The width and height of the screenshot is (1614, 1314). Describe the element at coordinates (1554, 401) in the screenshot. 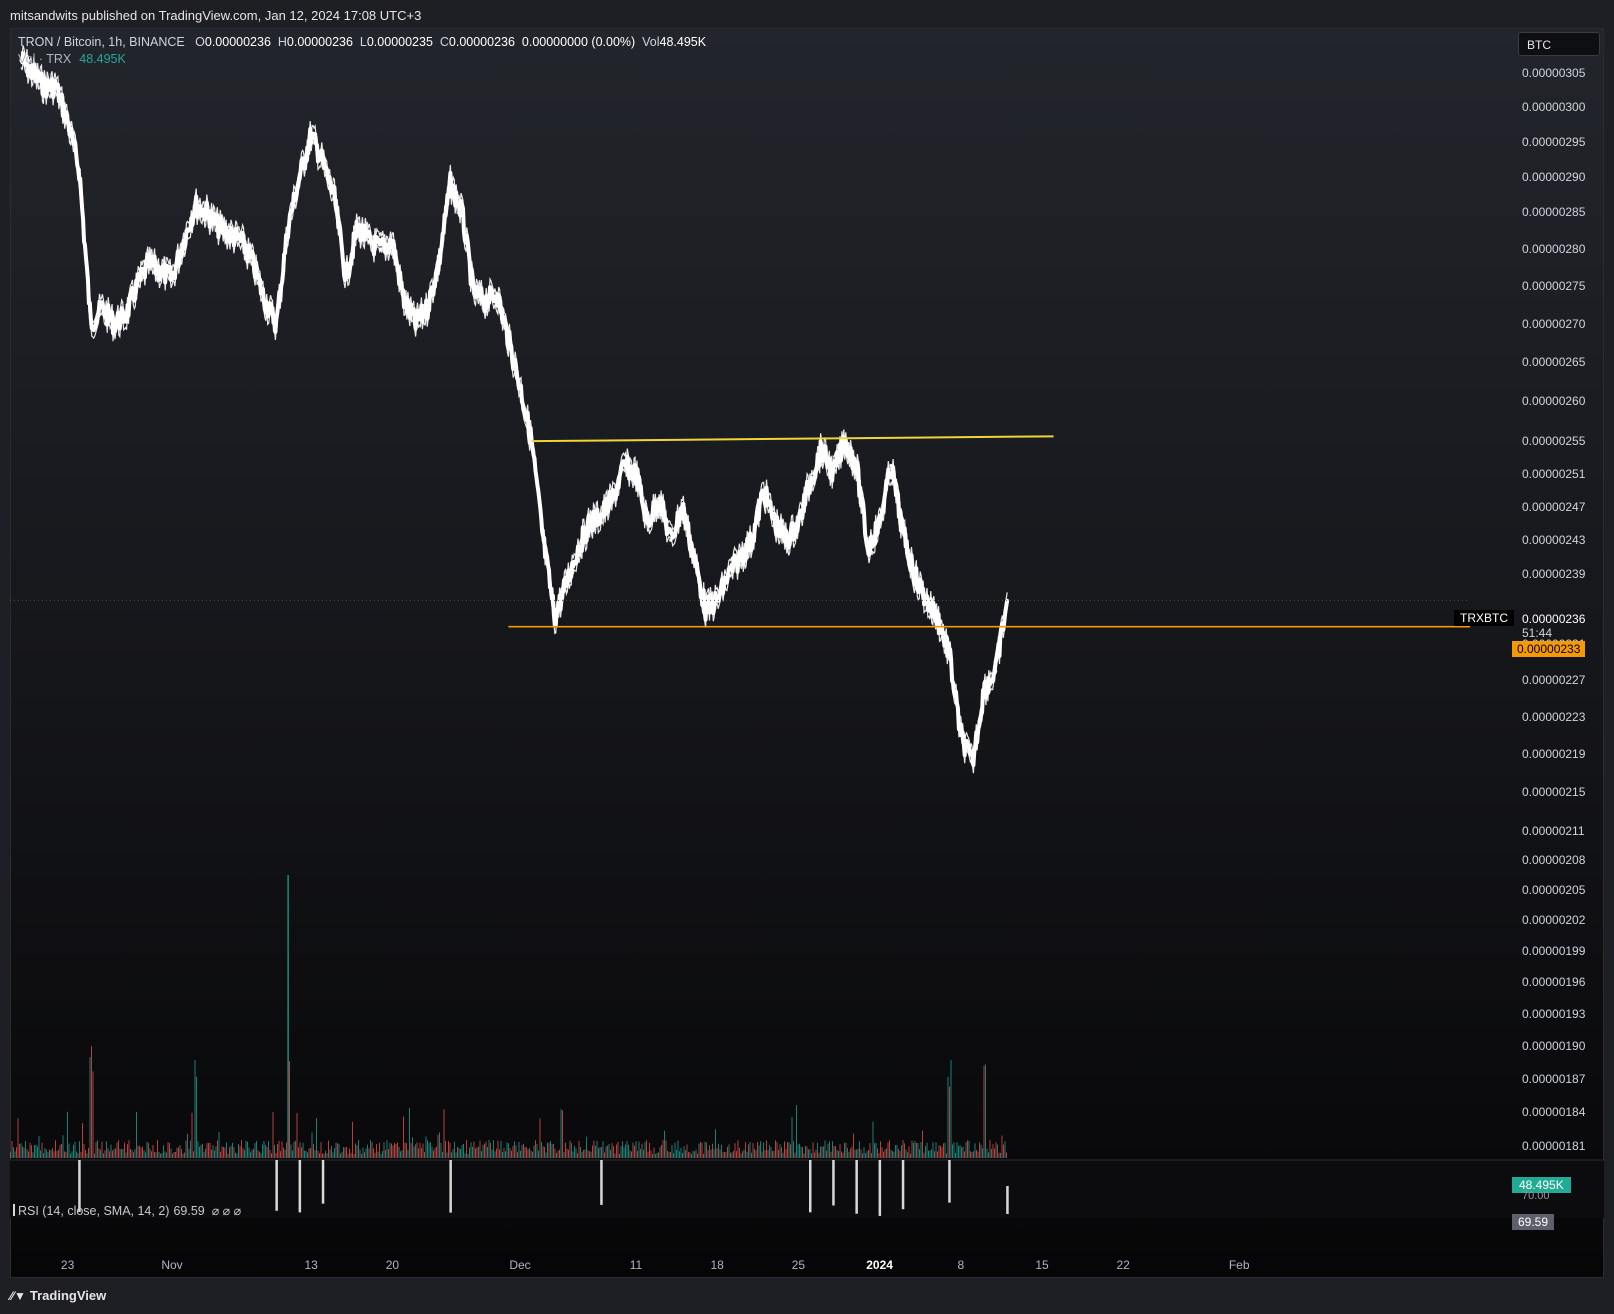

I see `price-axis-label: 0.00000260` at that location.